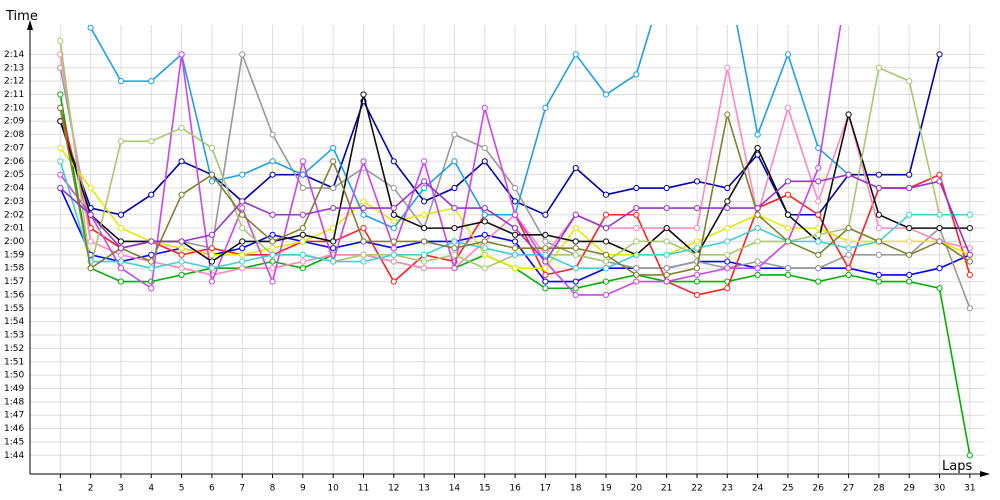 Image resolution: width=1000 pixels, height=500 pixels. I want to click on y-tick-label: 1:49, so click(14, 389).